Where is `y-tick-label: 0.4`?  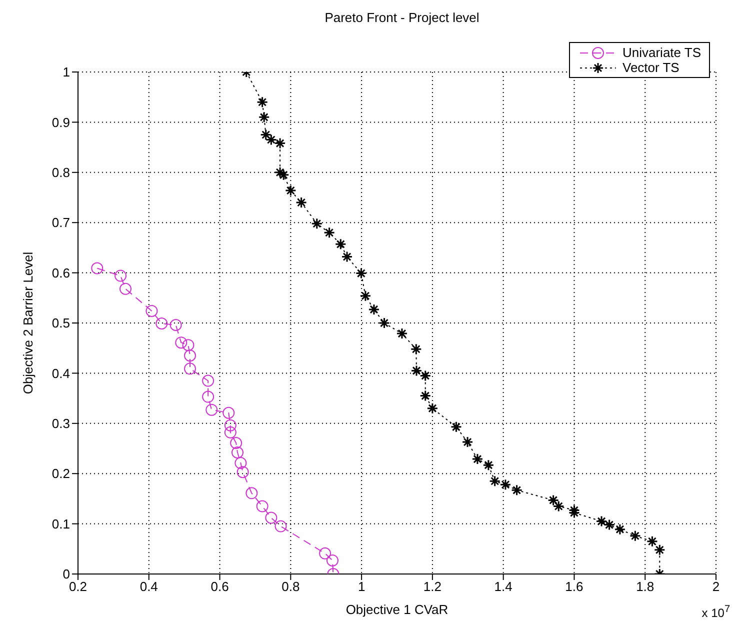 y-tick-label: 0.4 is located at coordinates (61, 373).